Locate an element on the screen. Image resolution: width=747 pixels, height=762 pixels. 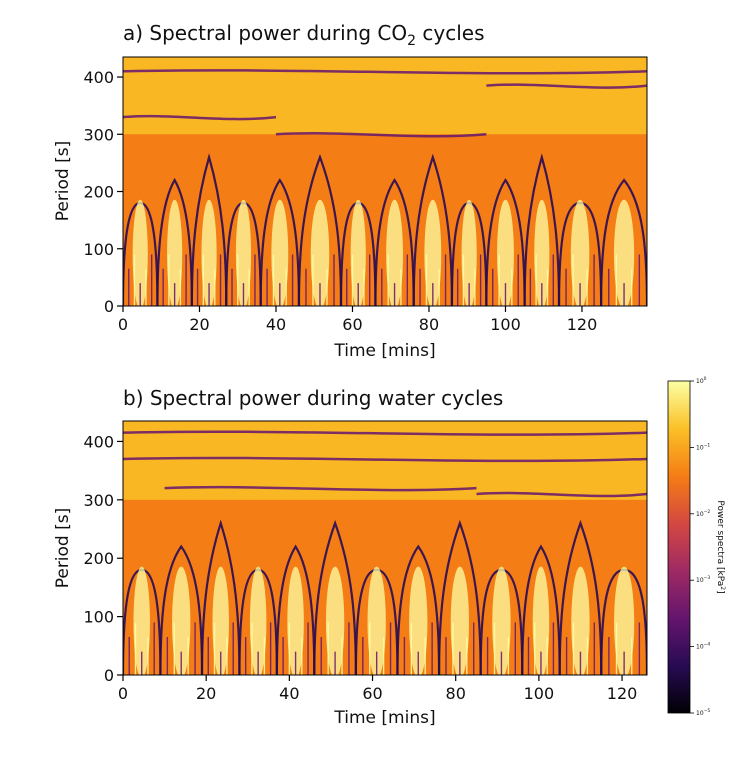
panel-a-xtick-label: 20 is located at coordinates (199, 324).